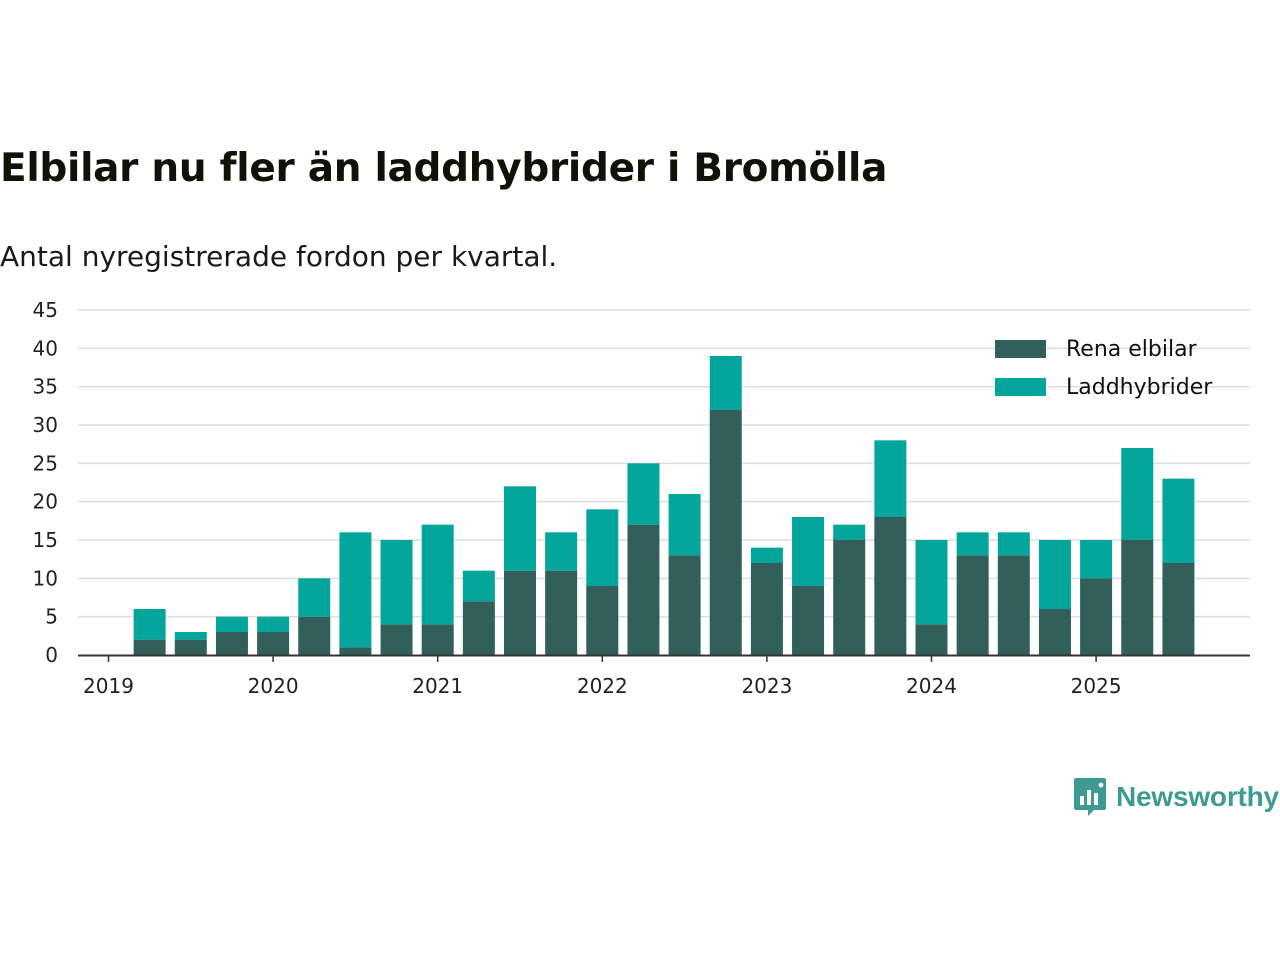 This screenshot has width=1280, height=960. Describe the element at coordinates (1096, 559) in the screenshot. I see `bar-laddhybrider-2025-Q1` at that location.